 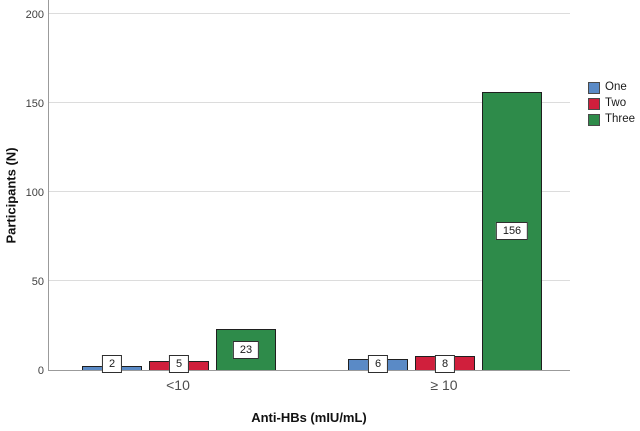 I want to click on bar-value-label: 2, so click(x=112, y=364).